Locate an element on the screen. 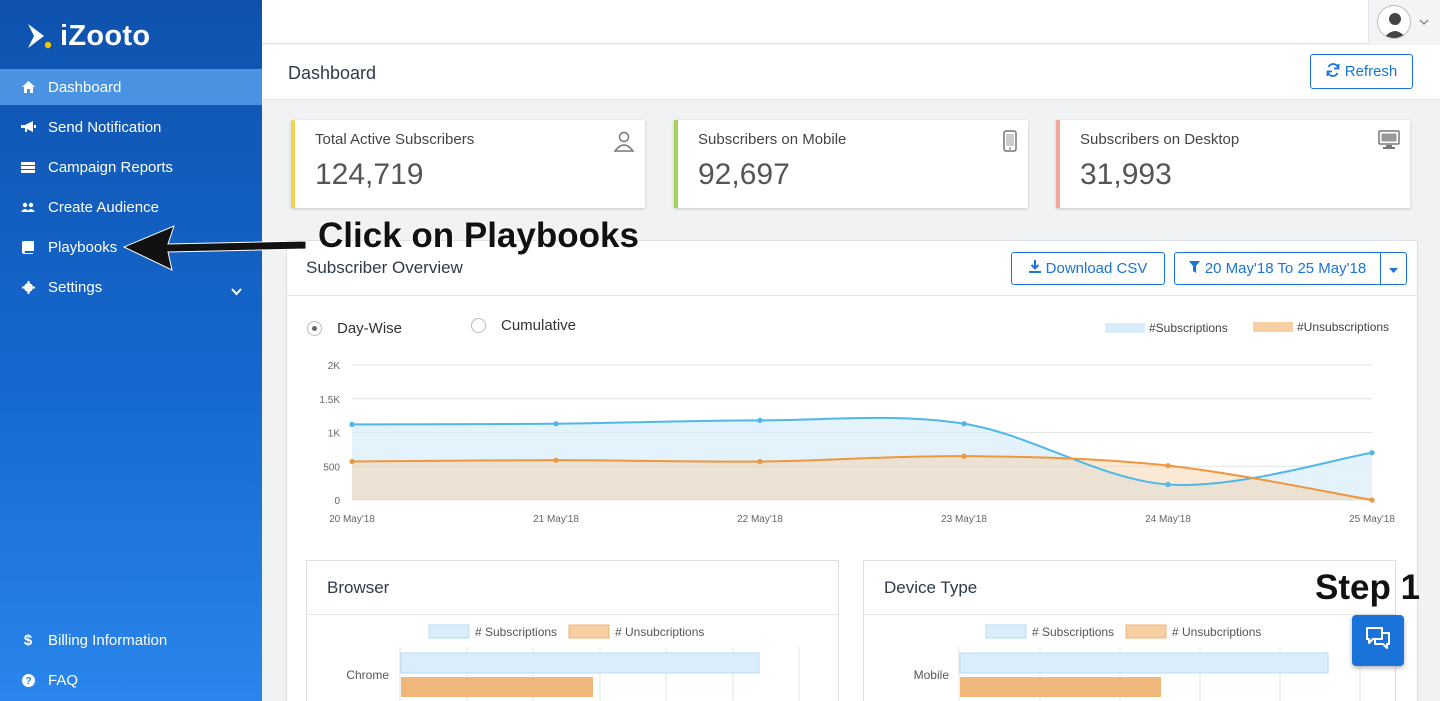 This screenshot has height=701, width=1440. sidebar-item-send-notification: Send Notification is located at coordinates (131, 127).